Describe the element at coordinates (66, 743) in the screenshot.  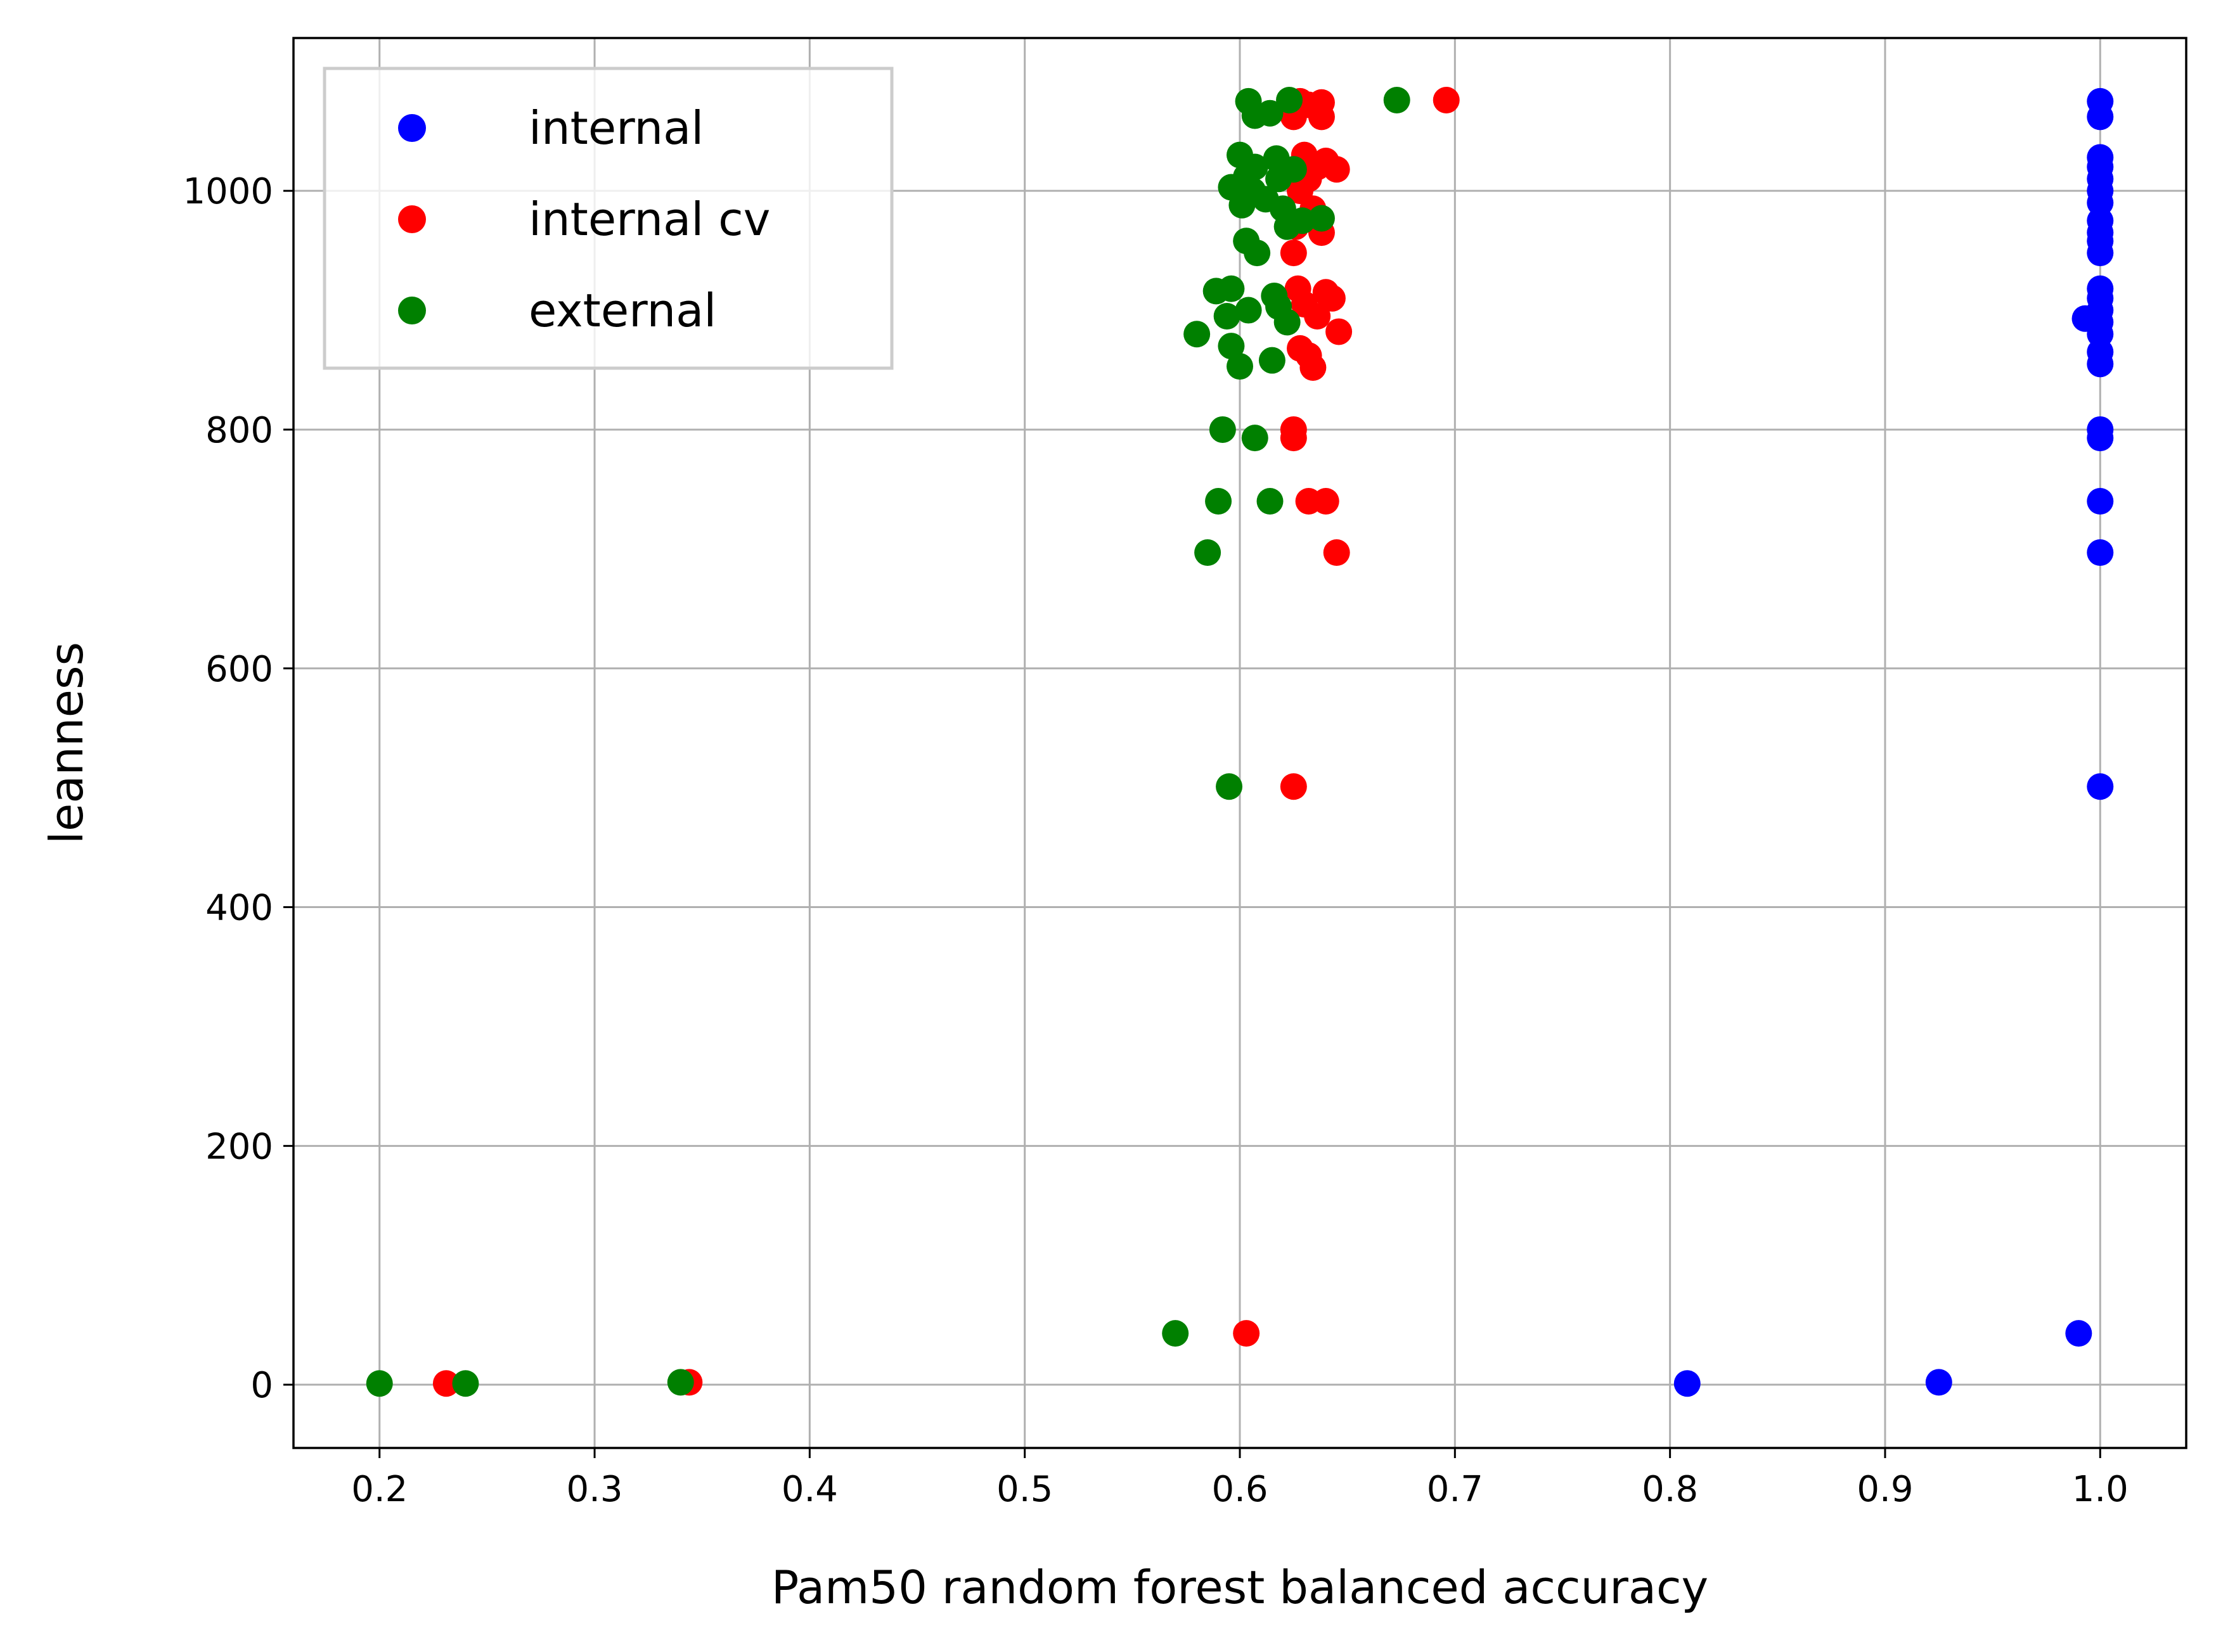
I see `y-axis-label: leanness` at that location.